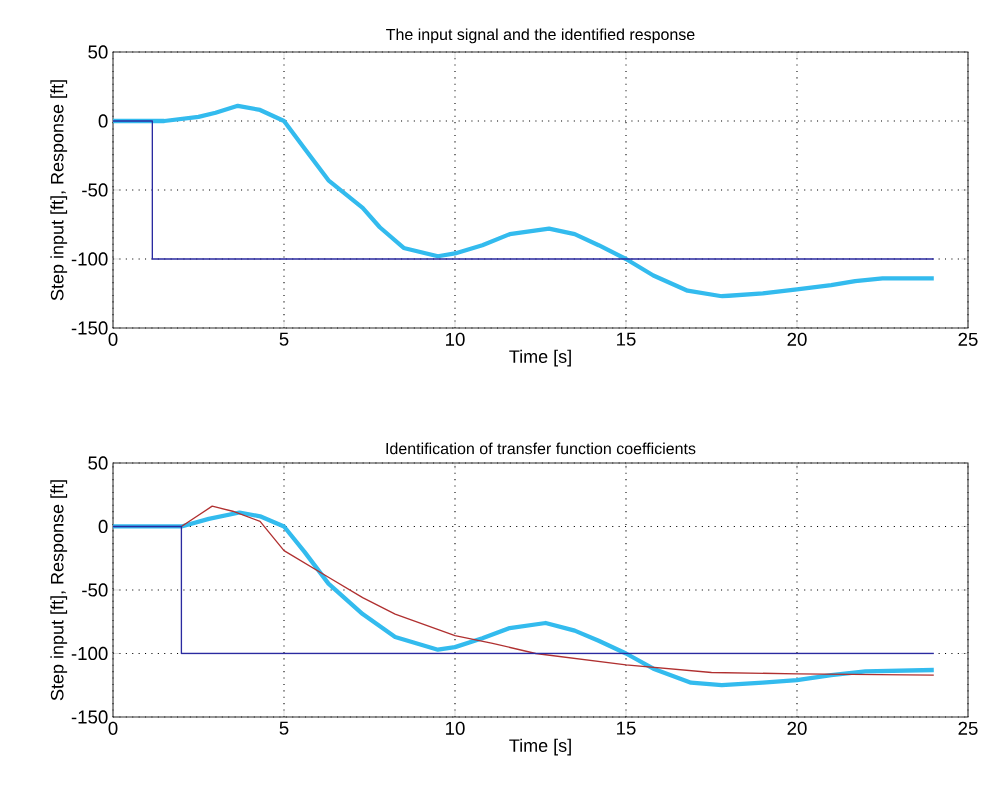 This screenshot has width=1001, height=793. Describe the element at coordinates (540, 36) in the screenshot. I see `chart-title: The input signal and the identified response` at that location.